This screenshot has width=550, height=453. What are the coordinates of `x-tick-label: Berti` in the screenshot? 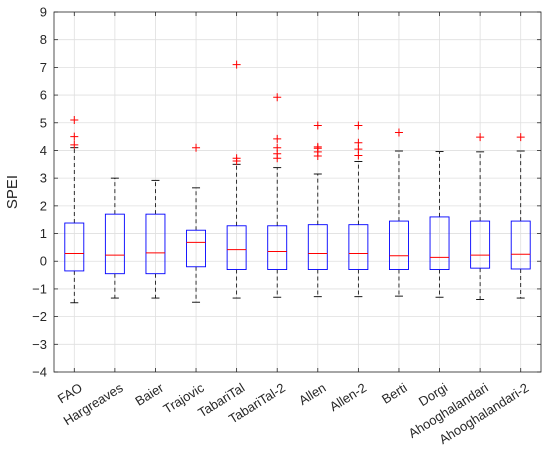 It's located at (394, 393).